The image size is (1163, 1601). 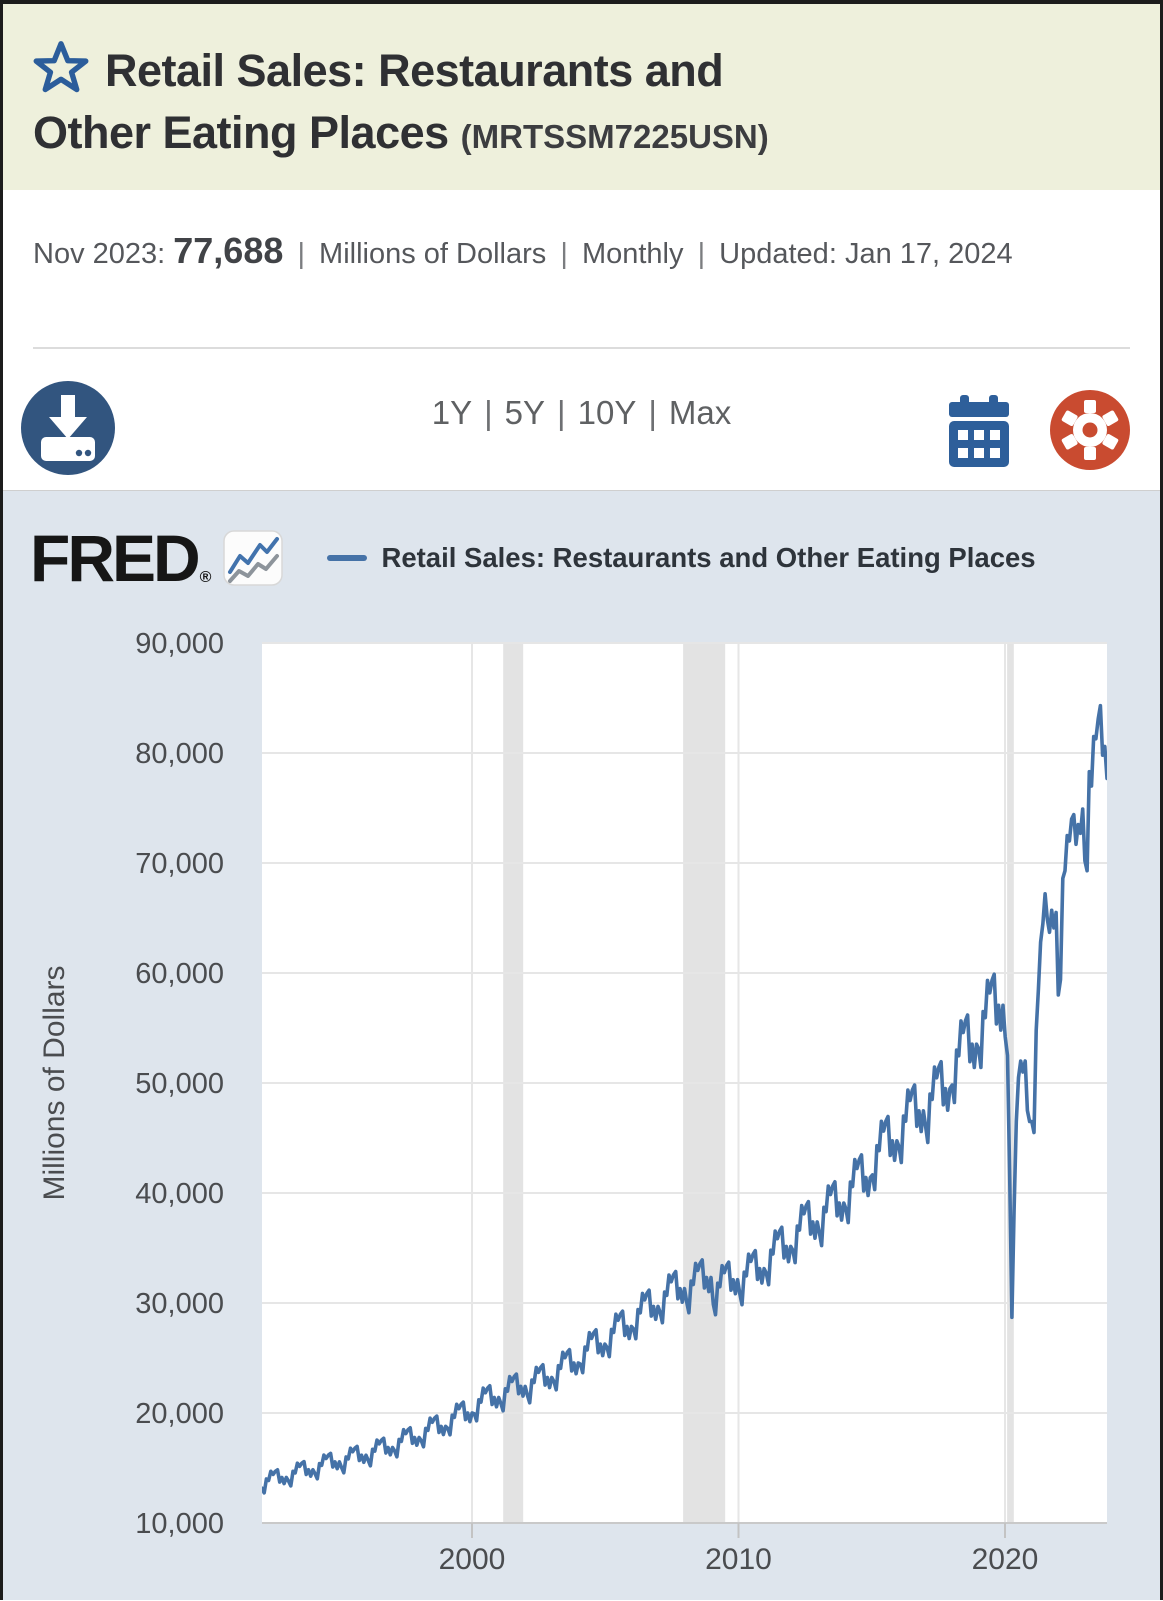 I want to click on section-divider, so click(x=581, y=348).